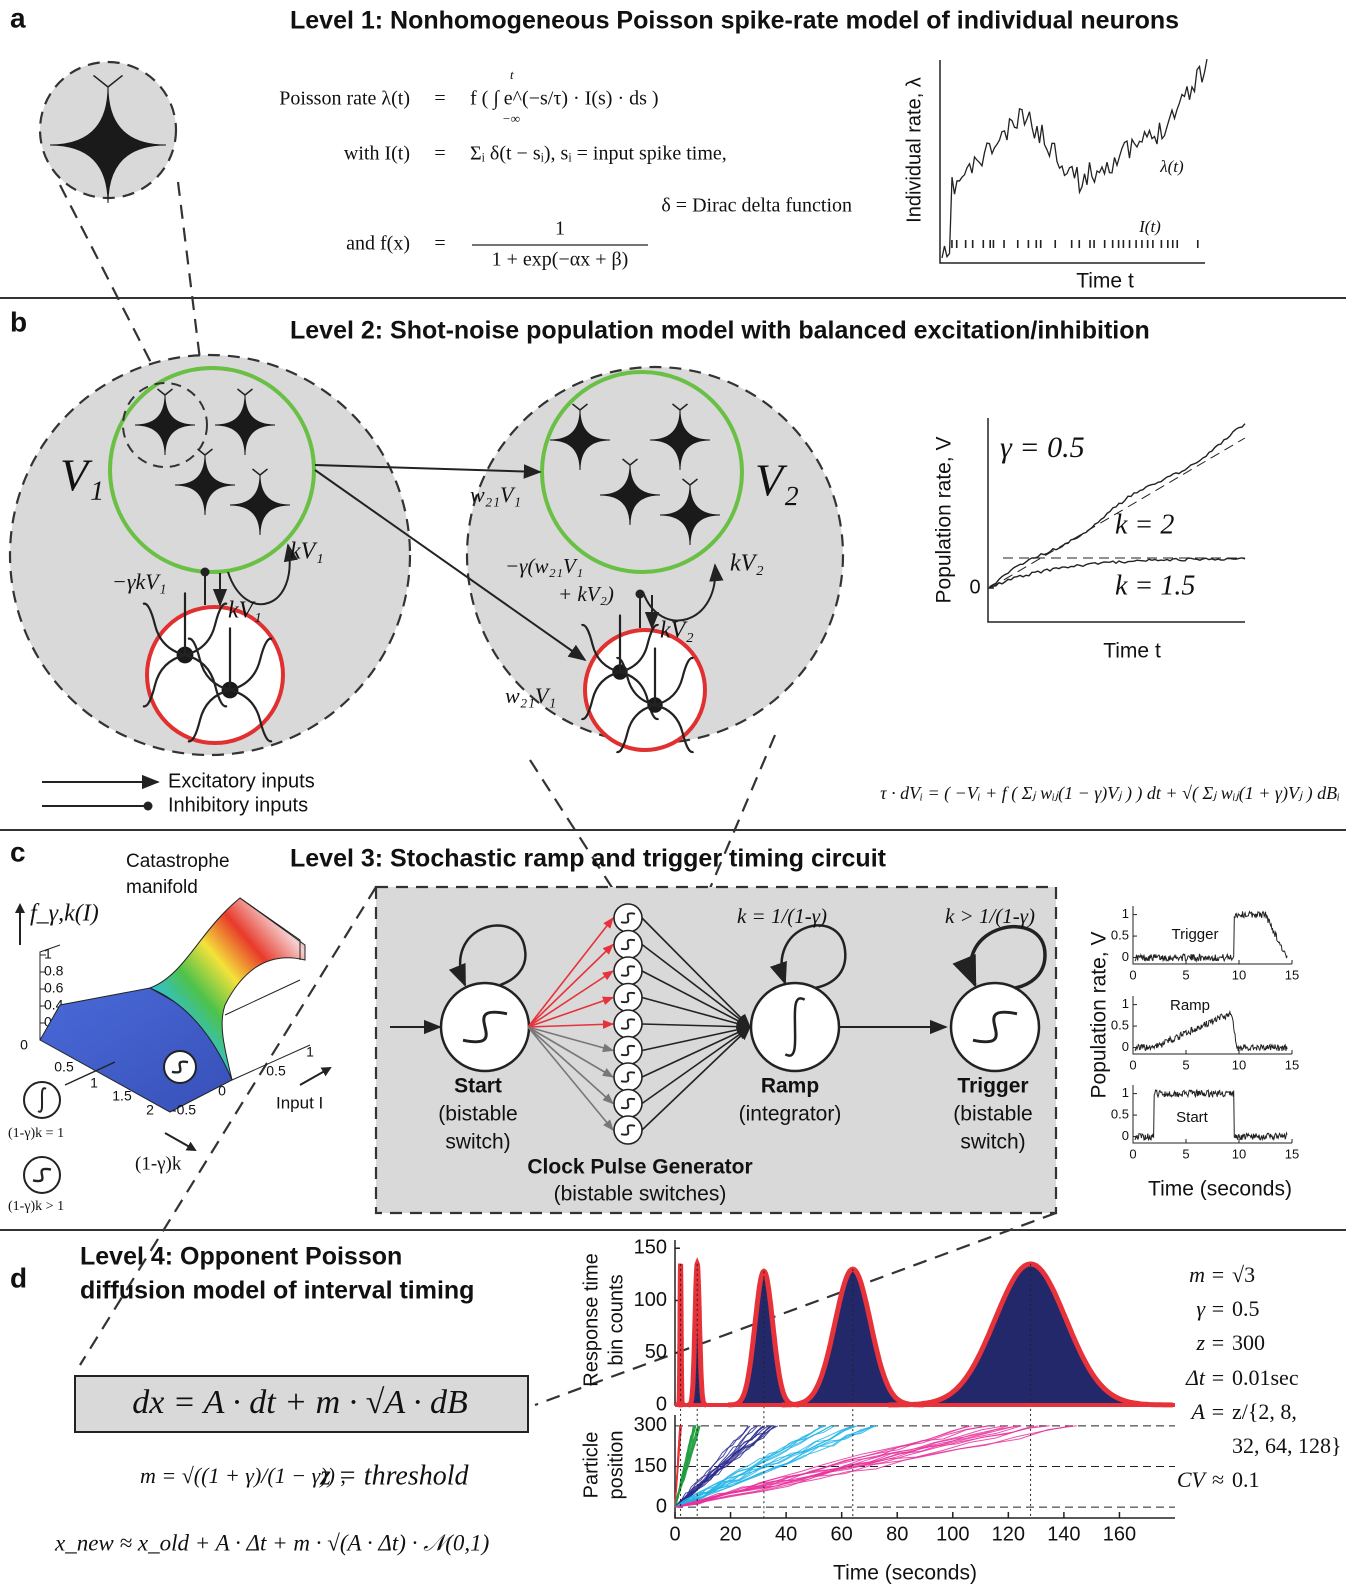 The image size is (1346, 1585). Describe the element at coordinates (1292, 1064) in the screenshot. I see `x-tick-label: 15` at that location.